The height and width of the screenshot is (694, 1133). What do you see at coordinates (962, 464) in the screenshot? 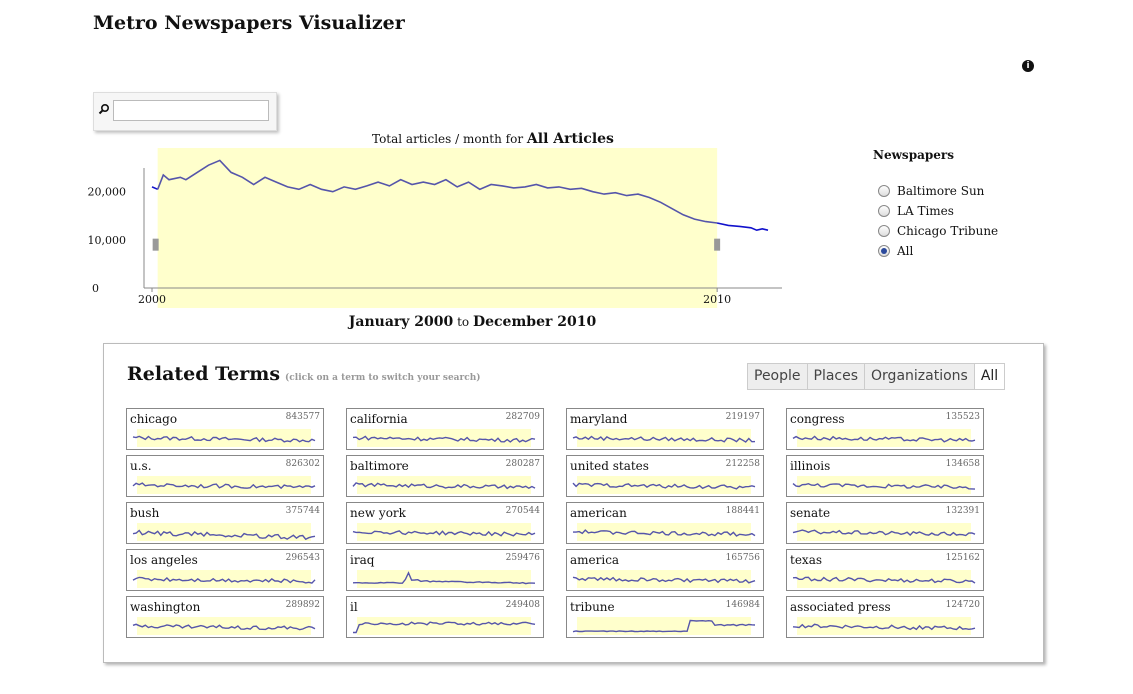
I see `term-count: 134658` at bounding box center [962, 464].